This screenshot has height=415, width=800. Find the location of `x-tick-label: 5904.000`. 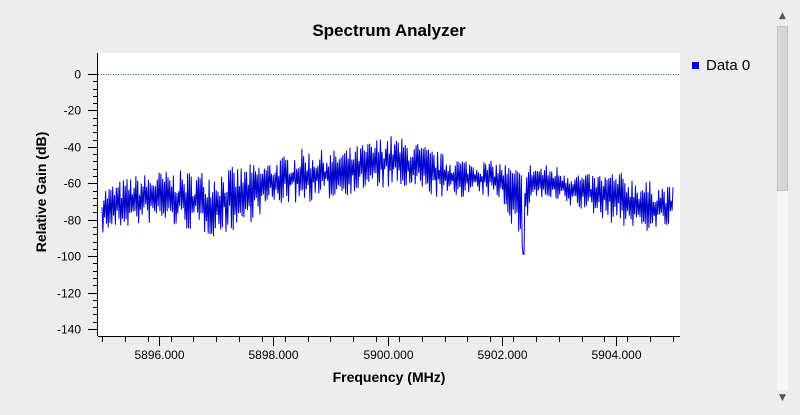

x-tick-label: 5904.000 is located at coordinates (616, 355).